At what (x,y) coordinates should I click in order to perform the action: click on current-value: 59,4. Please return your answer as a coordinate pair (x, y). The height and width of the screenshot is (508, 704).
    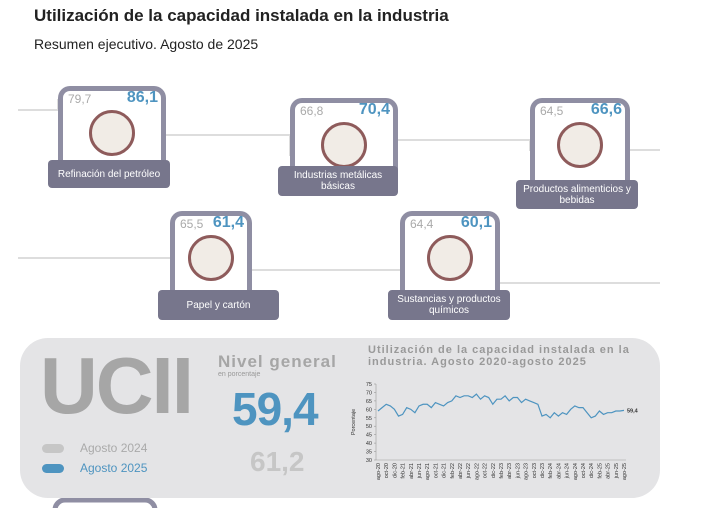
    Looking at the image, I should click on (275, 409).